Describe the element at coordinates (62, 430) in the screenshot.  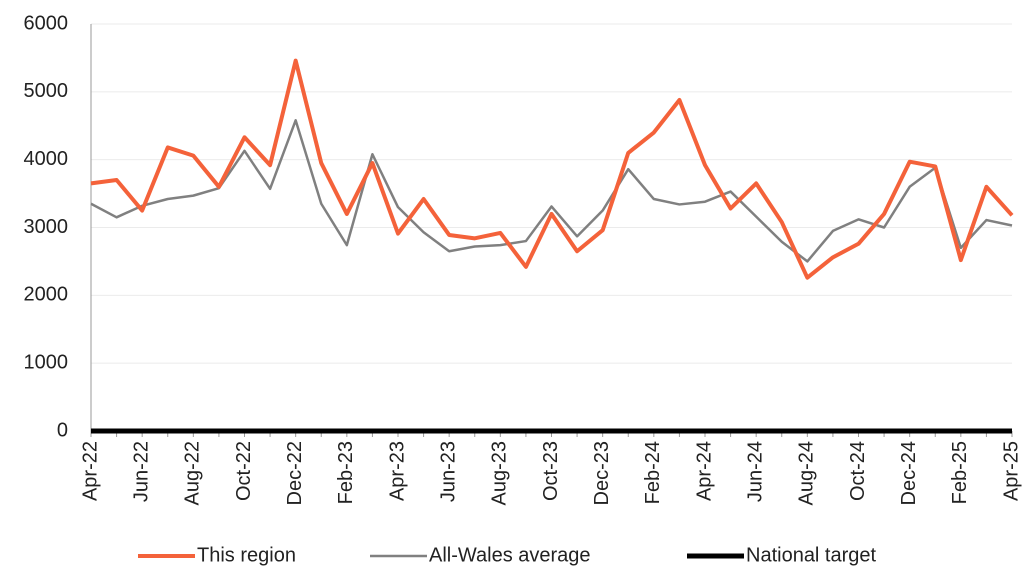
I see `y-tick-label: 0` at that location.